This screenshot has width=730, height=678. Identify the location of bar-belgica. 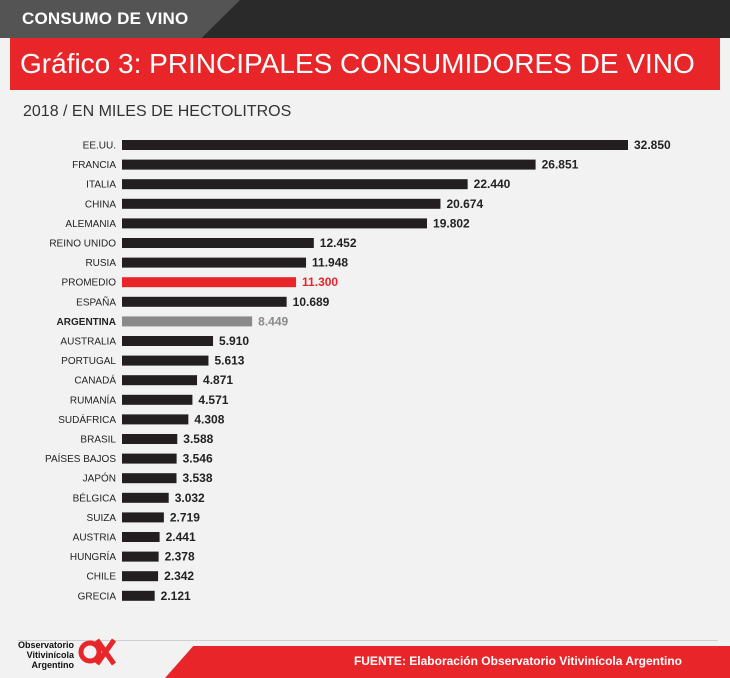
(145, 497).